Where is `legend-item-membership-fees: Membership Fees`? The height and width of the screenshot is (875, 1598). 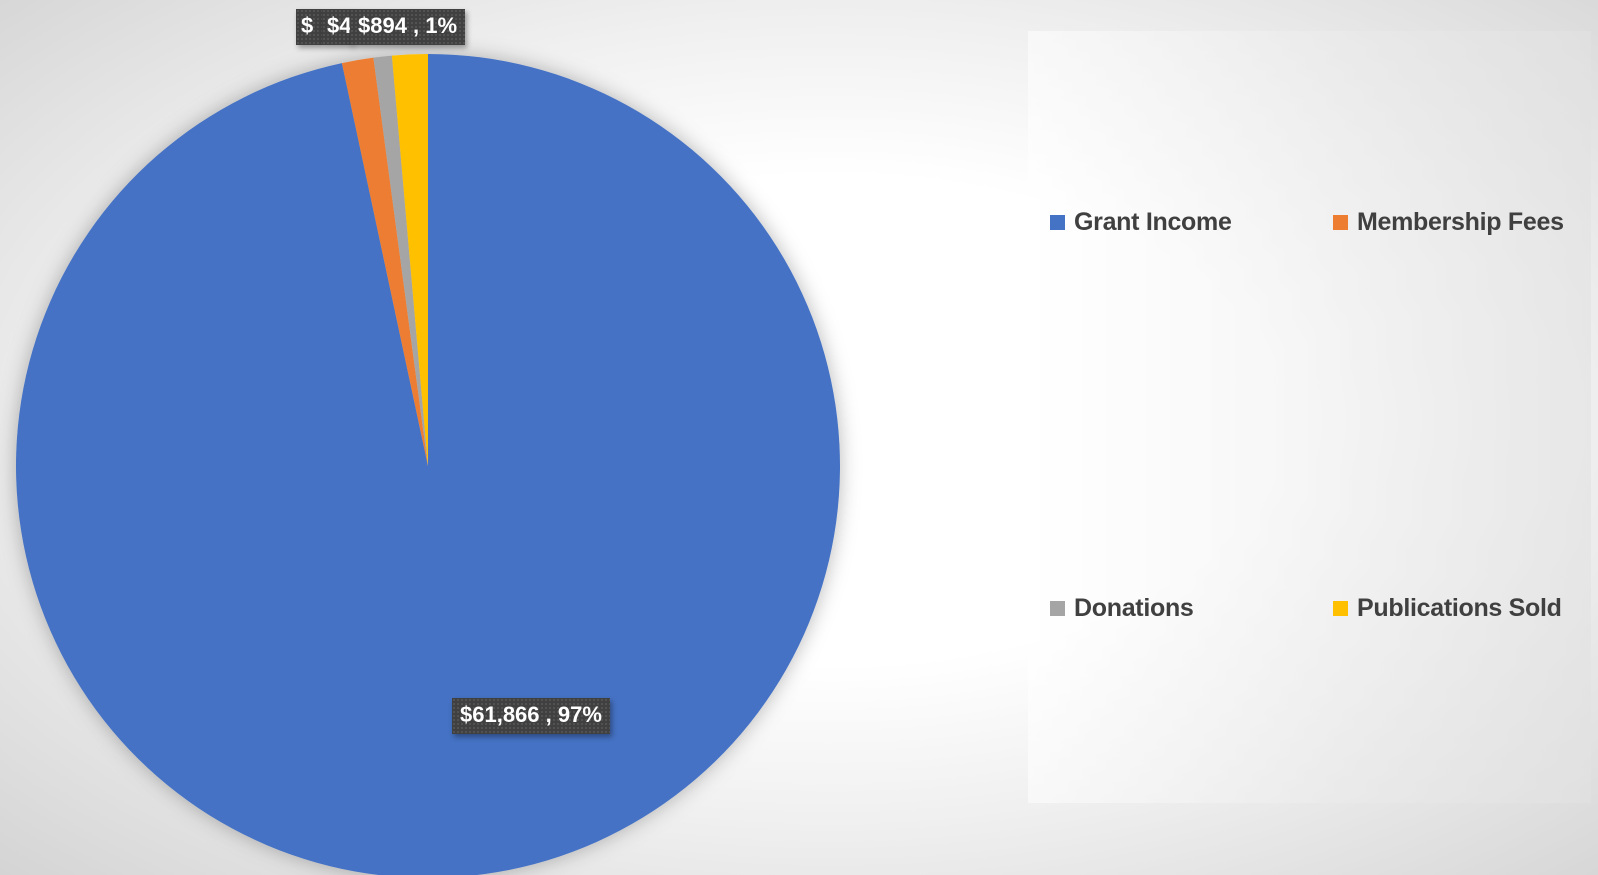
legend-item-membership-fees: Membership Fees is located at coordinates (1448, 222).